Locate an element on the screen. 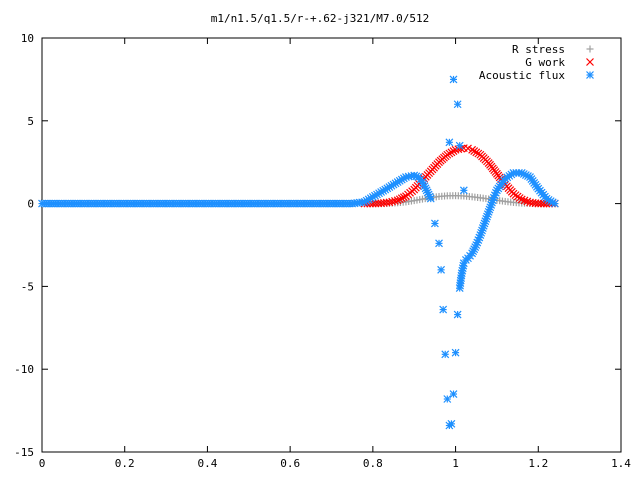 Image resolution: width=640 pixels, height=485 pixels. legend-label: Acoustic flux is located at coordinates (522, 75).